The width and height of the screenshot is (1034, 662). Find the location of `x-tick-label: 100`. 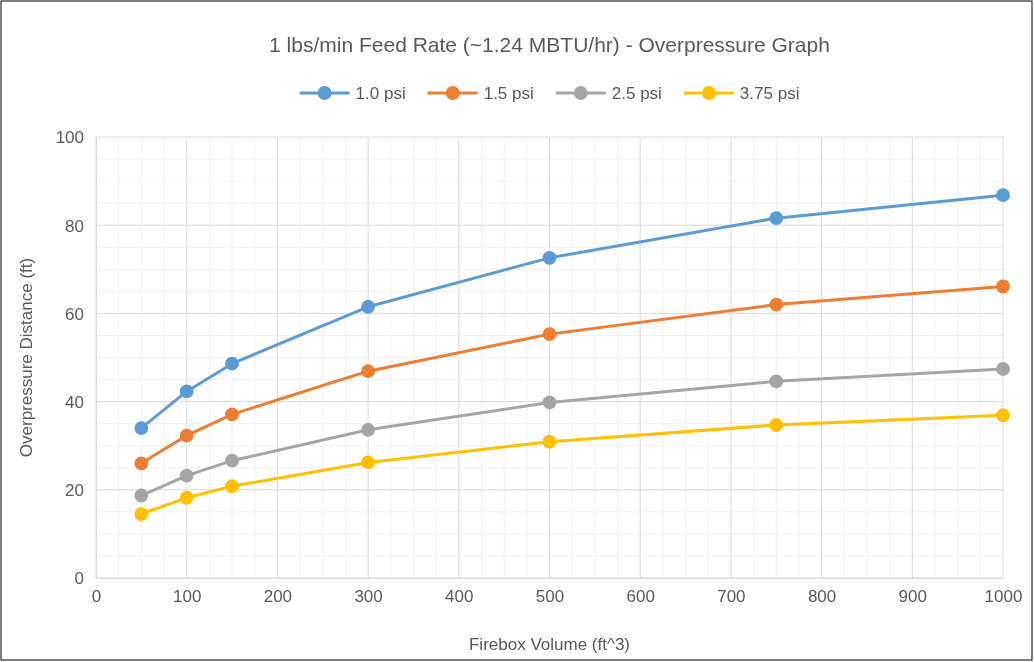

x-tick-label: 100 is located at coordinates (187, 597).